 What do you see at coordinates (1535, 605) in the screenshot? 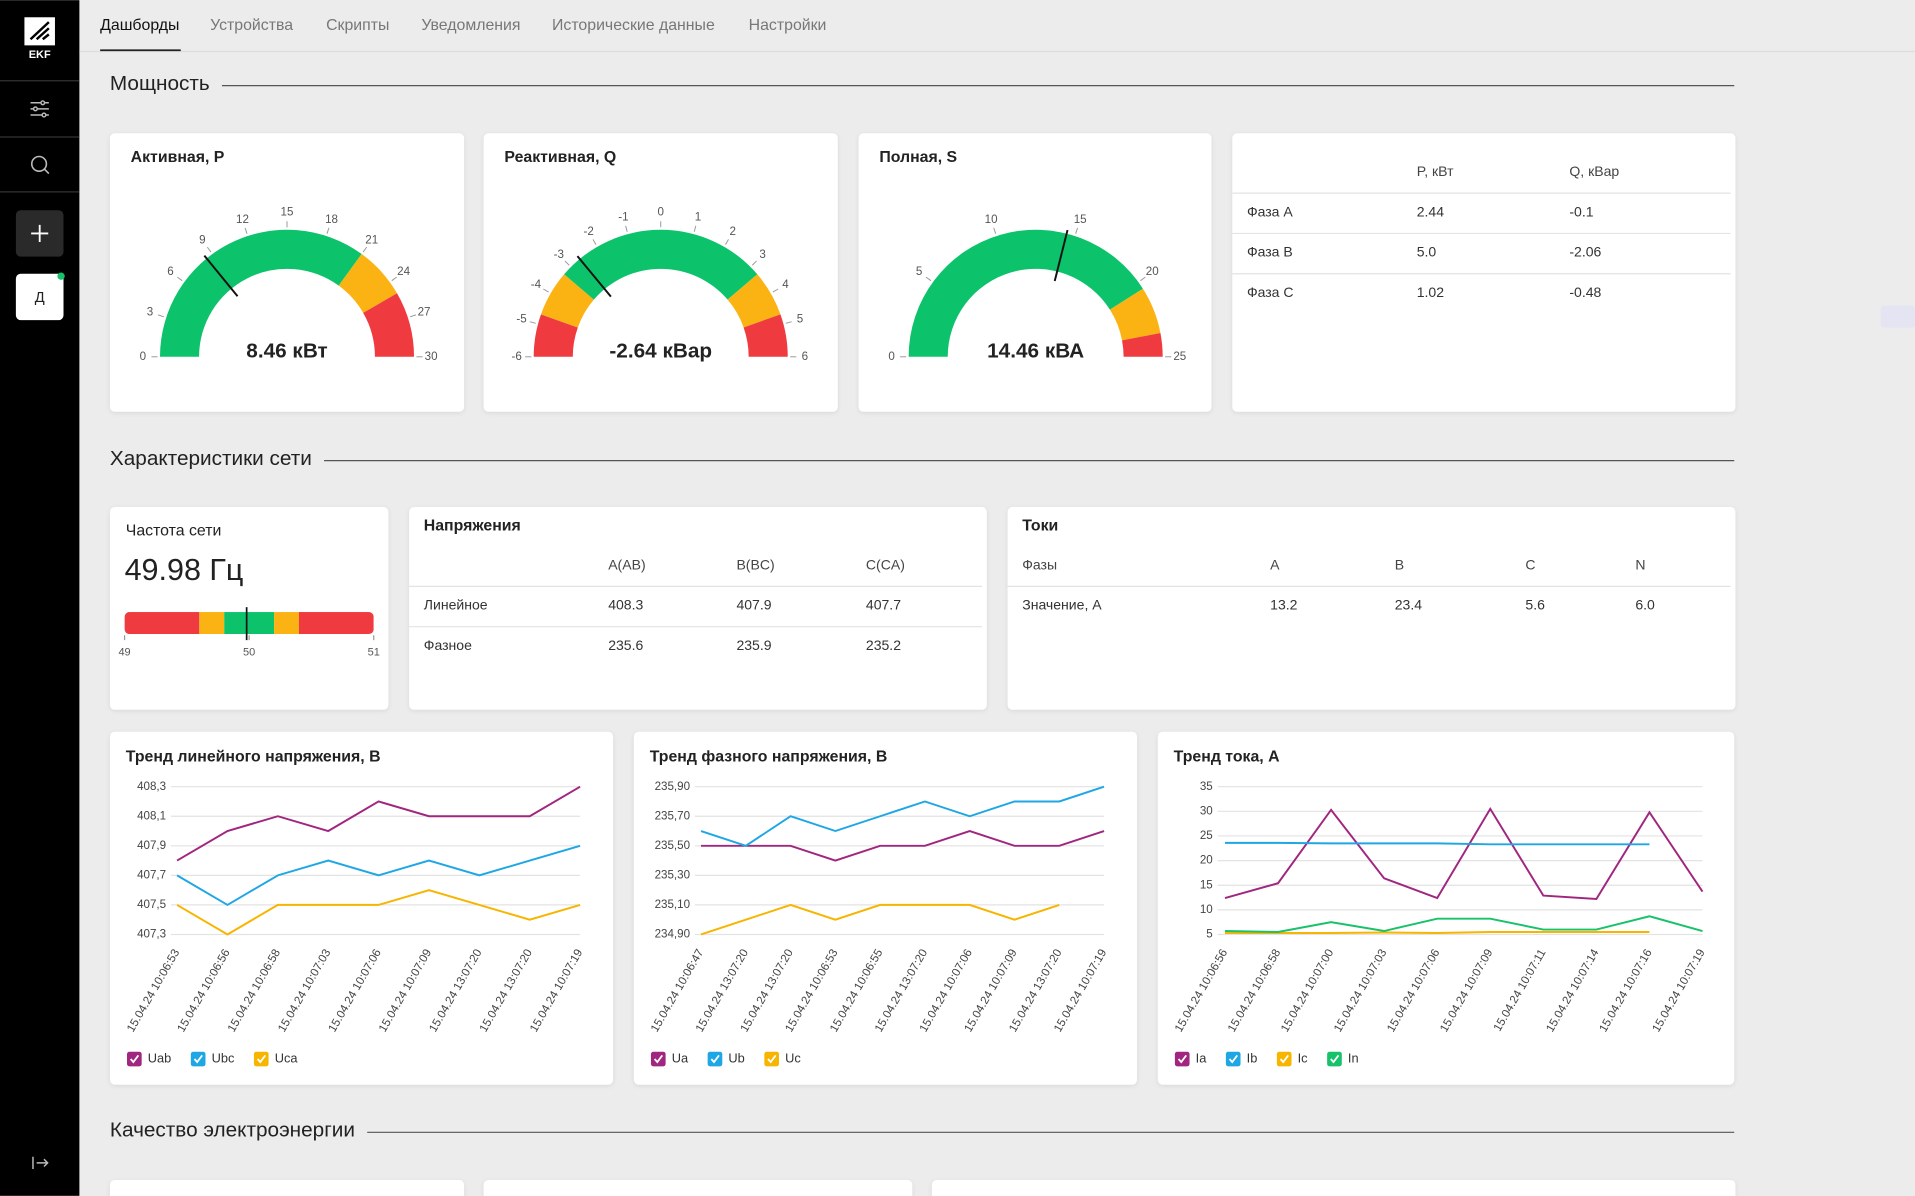
I see `table-cell: 5.6` at bounding box center [1535, 605].